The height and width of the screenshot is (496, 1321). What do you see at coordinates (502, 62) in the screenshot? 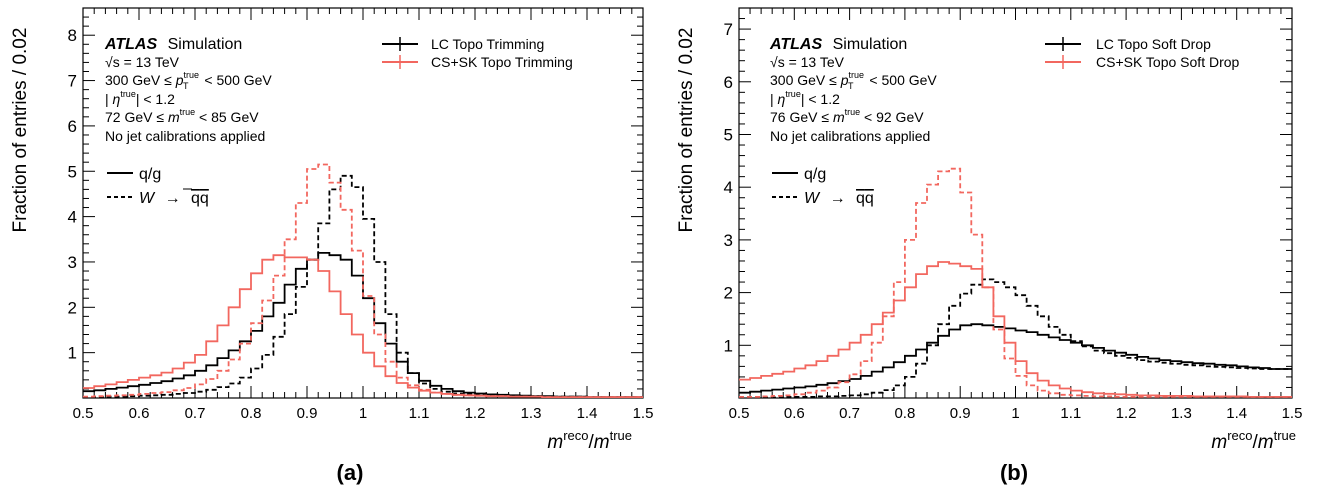
I see `legend-cssk: CS+SK Topo Trimming` at bounding box center [502, 62].